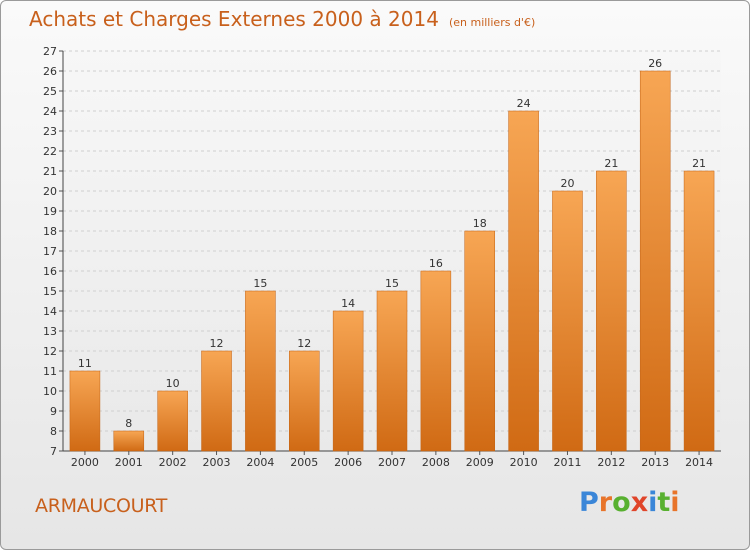 Image resolution: width=750 pixels, height=550 pixels. Describe the element at coordinates (128, 423) in the screenshot. I see `value-label-2001: 8` at that location.